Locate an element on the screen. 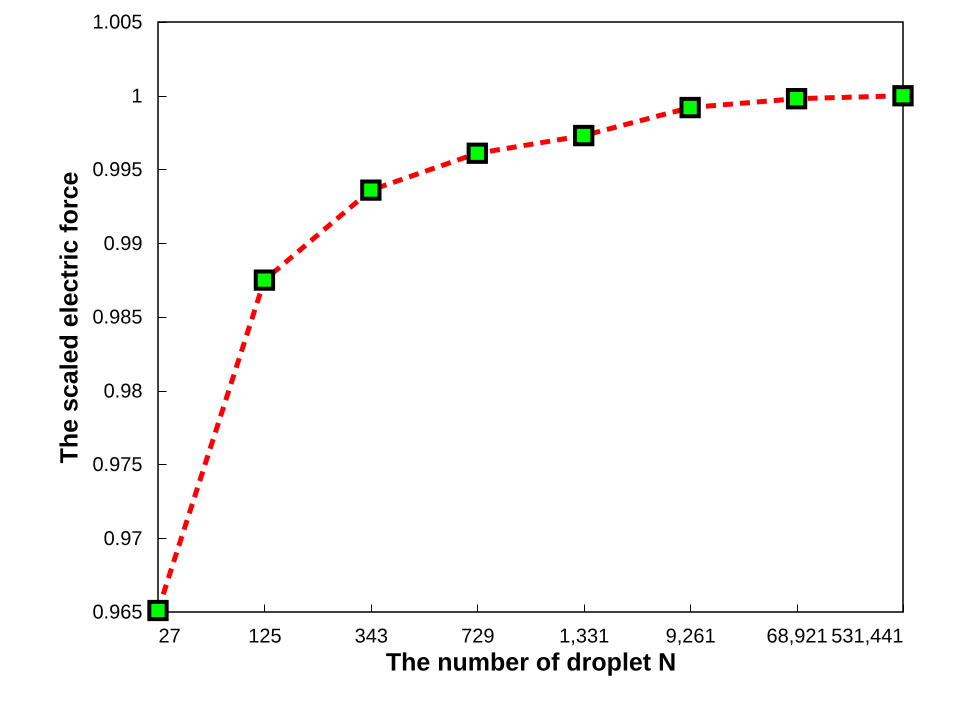 The width and height of the screenshot is (961, 711). y-tick-label: 0.995 is located at coordinates (117, 170).